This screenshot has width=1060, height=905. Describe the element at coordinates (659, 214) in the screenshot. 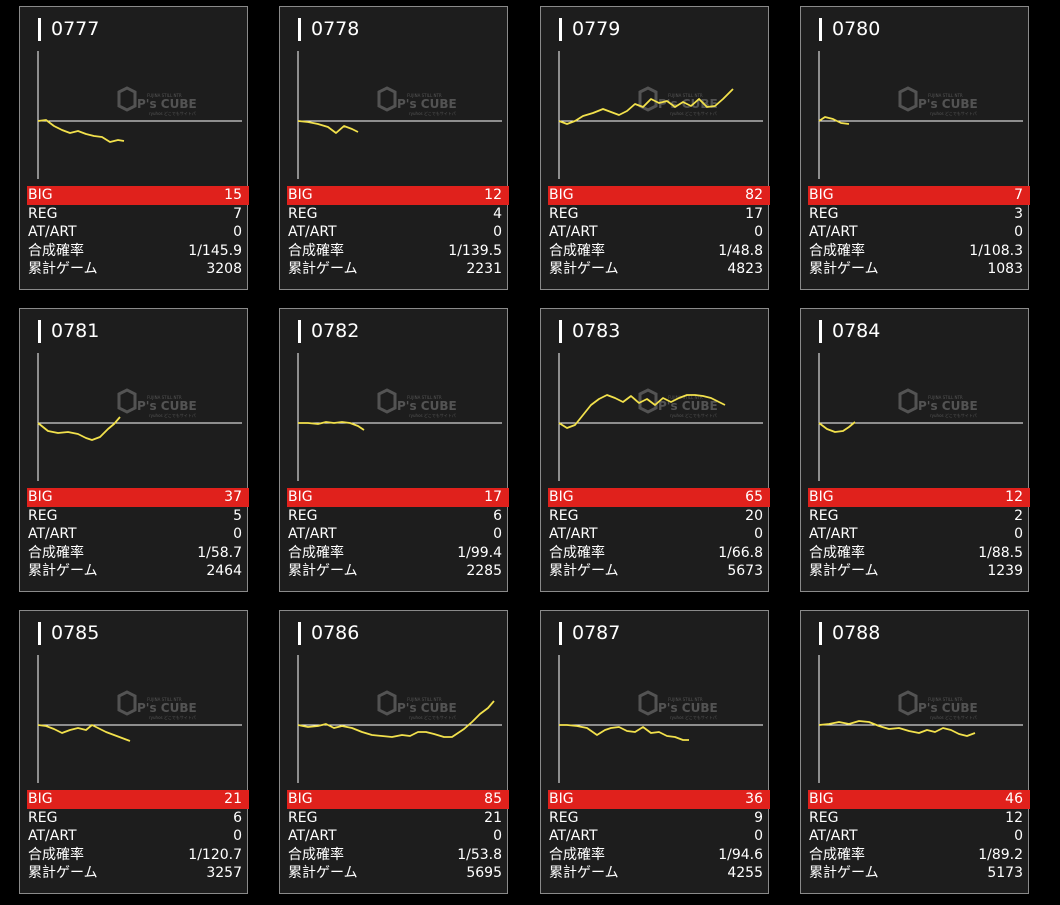

I see `reg-row: REG 17` at that location.